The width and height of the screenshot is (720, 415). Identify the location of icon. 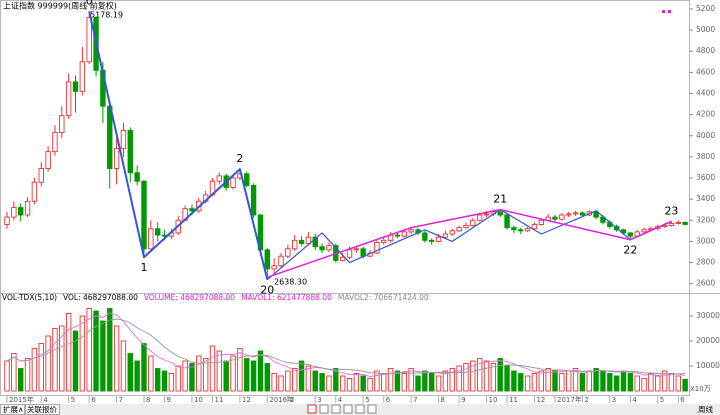
(663, 11).